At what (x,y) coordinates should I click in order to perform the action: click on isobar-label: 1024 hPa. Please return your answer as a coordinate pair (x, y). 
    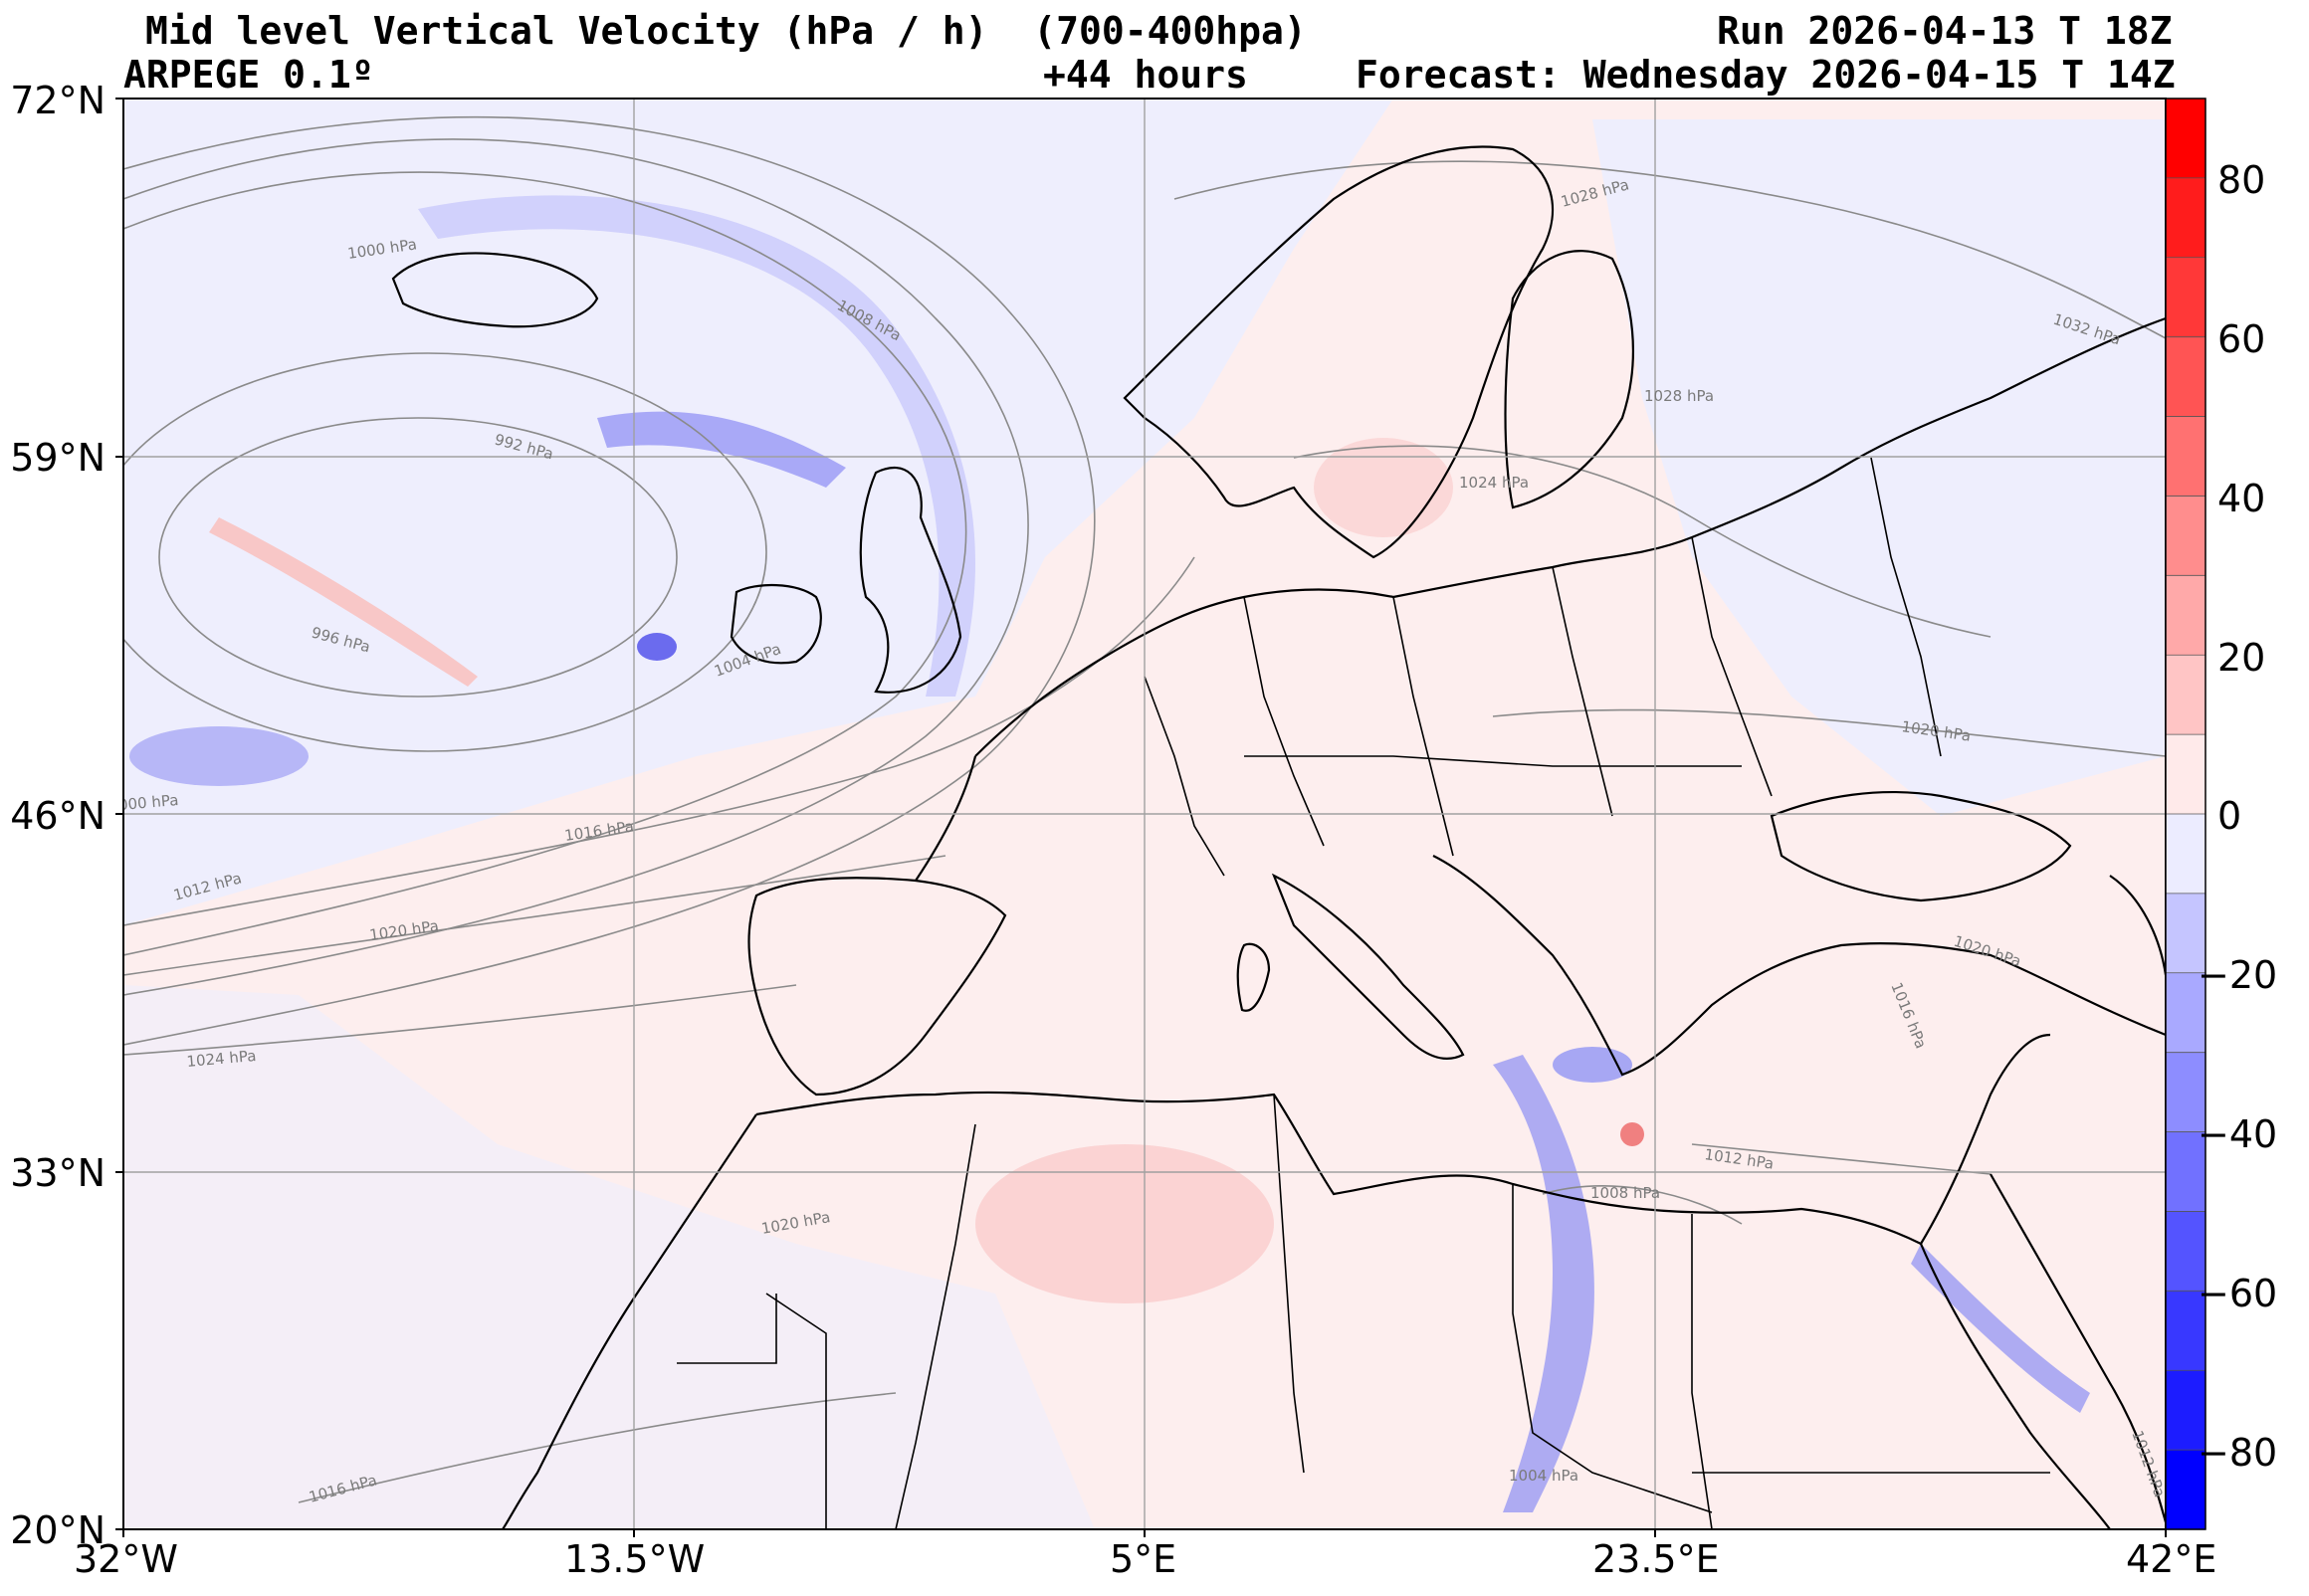
    Looking at the image, I should click on (1494, 483).